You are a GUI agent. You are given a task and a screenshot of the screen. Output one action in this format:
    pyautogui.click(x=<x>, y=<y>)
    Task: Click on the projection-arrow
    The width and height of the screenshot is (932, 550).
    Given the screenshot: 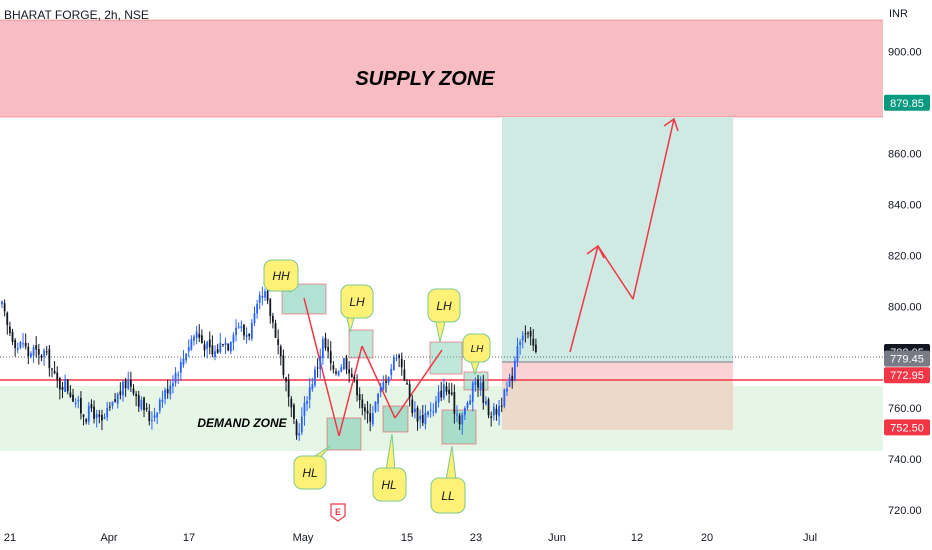 What is the action you would take?
    pyautogui.click(x=622, y=235)
    